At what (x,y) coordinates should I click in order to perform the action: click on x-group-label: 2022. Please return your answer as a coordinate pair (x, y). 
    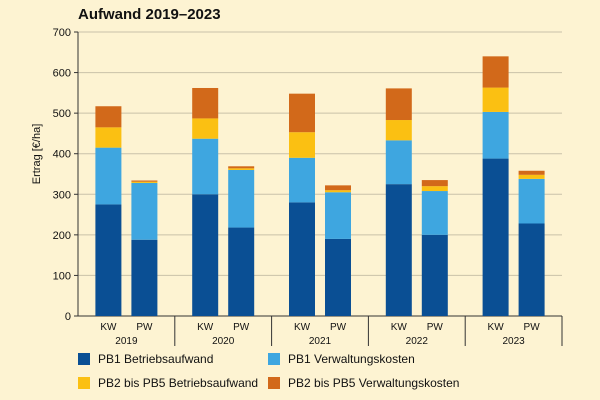
    Looking at the image, I should click on (417, 341).